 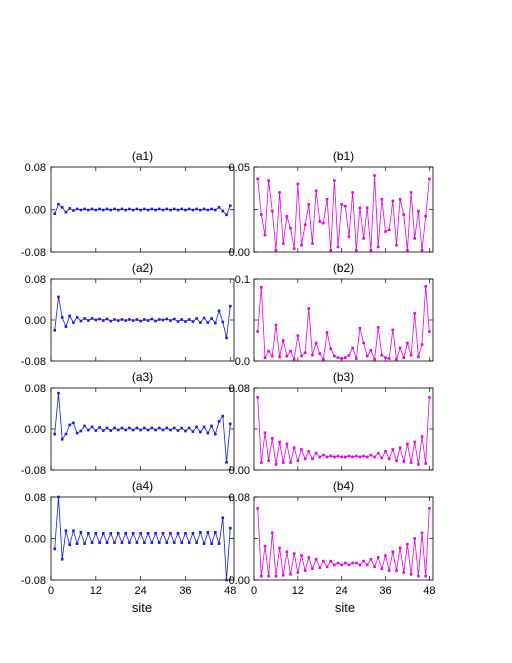 What do you see at coordinates (242, 280) in the screenshot?
I see `y-tick-label: 0.1` at bounding box center [242, 280].